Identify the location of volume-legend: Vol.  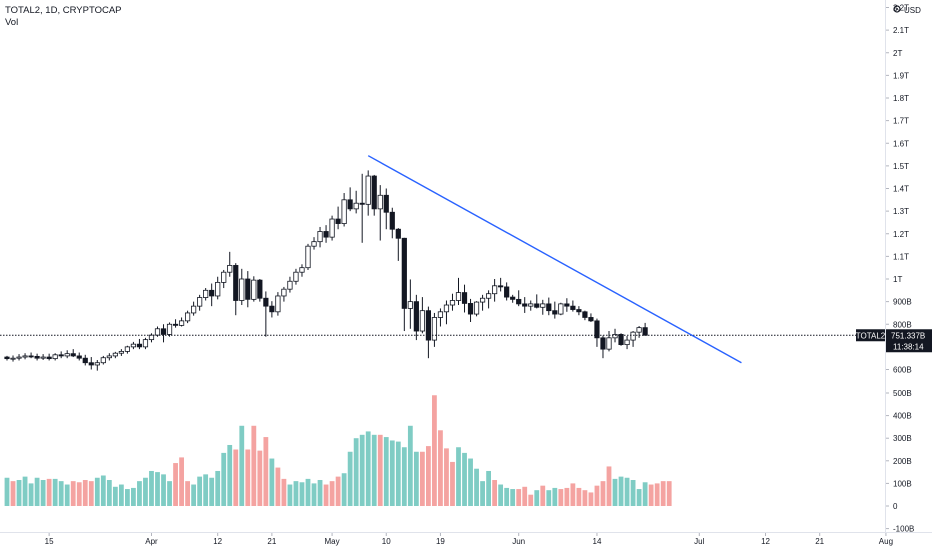
(12, 22).